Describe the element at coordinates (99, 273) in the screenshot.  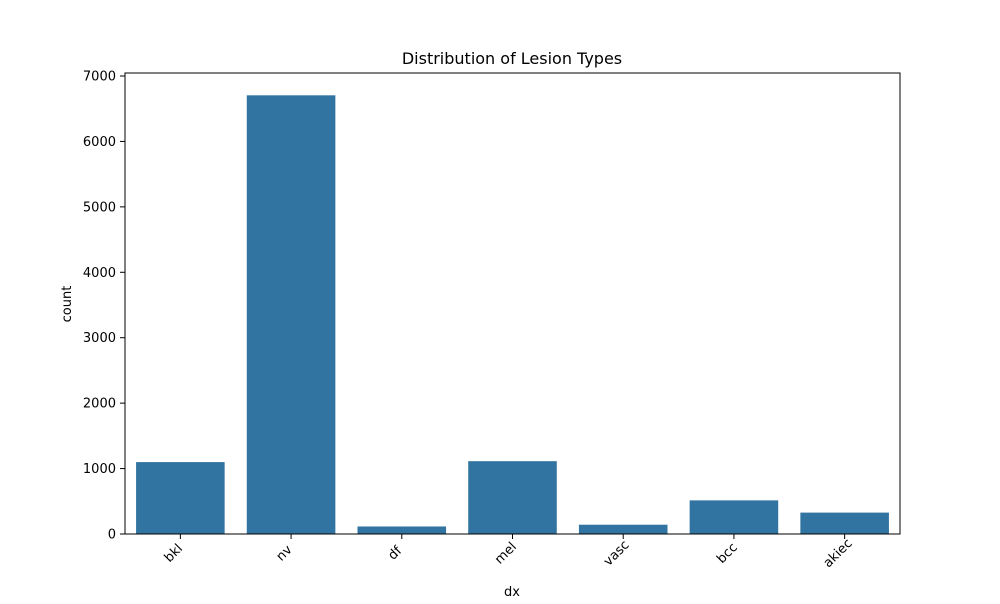
I see `y-tick-label: 4000` at that location.